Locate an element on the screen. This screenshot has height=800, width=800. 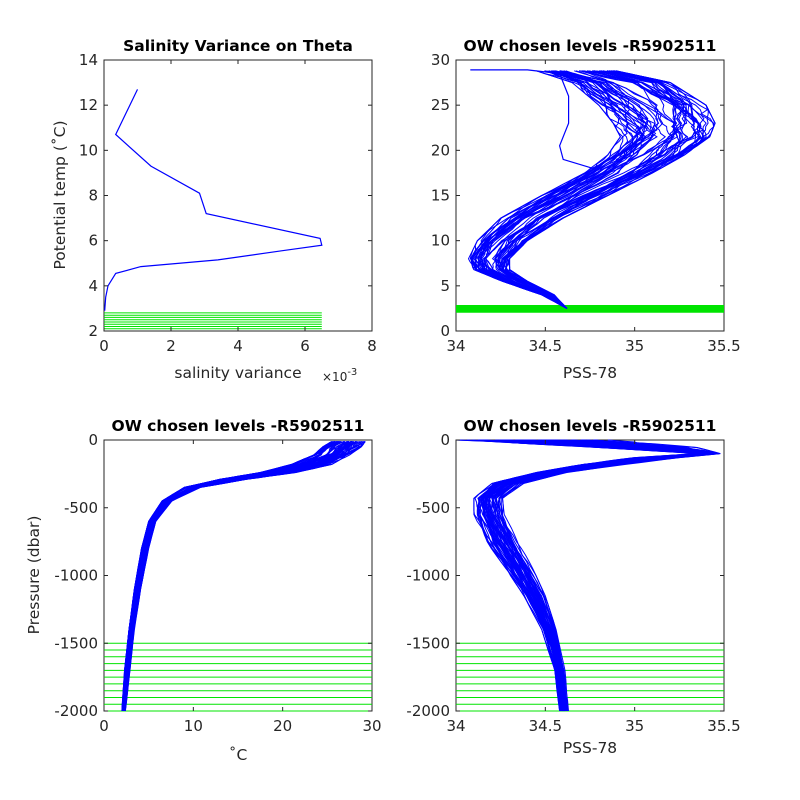
y-tick-label: 15 is located at coordinates (440, 196).